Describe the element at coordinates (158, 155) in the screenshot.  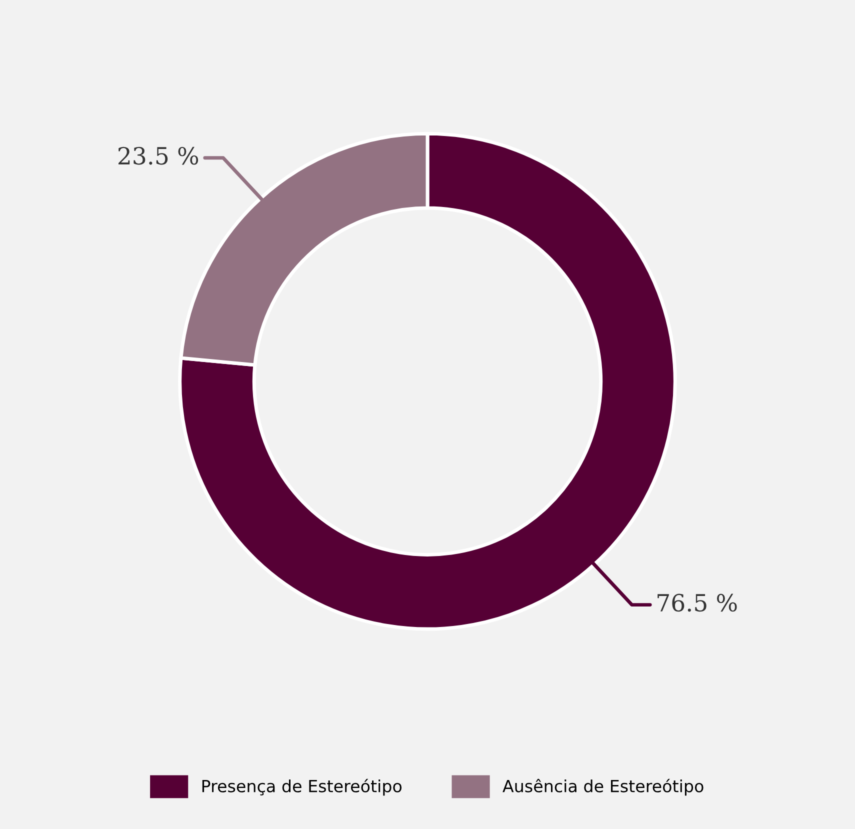
I see `data-label: 23.5 %` at that location.